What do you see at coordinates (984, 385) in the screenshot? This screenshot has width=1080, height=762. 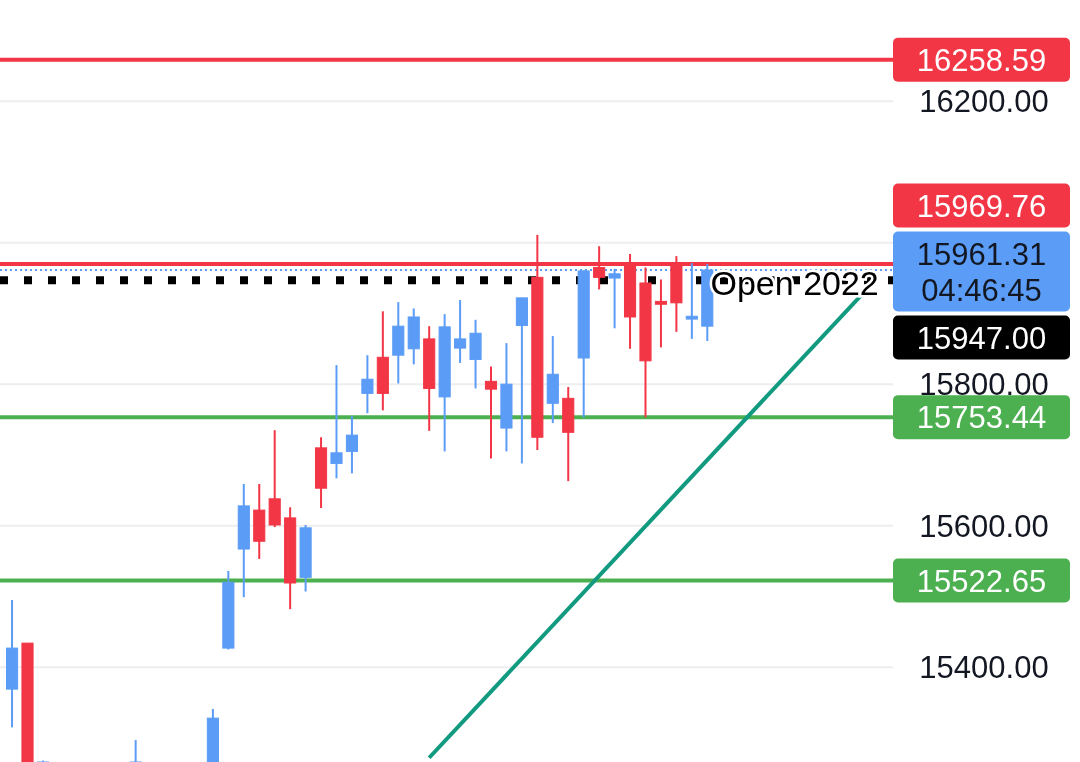 I see `y-tick-label: 15800.00` at bounding box center [984, 385].